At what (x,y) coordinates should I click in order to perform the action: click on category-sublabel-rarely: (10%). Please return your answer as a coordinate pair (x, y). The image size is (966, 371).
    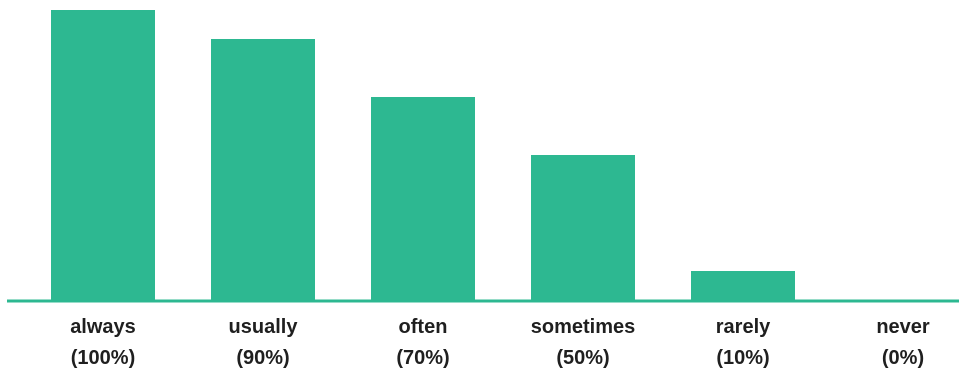
    Looking at the image, I should click on (742, 358).